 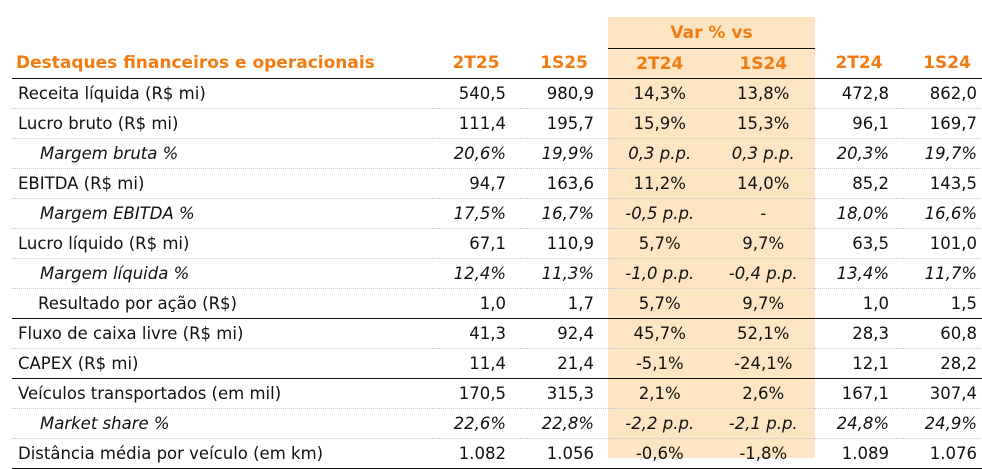 What do you see at coordinates (763, 423) in the screenshot?
I see `cell-var-1s24: -2,1 p.p.` at bounding box center [763, 423].